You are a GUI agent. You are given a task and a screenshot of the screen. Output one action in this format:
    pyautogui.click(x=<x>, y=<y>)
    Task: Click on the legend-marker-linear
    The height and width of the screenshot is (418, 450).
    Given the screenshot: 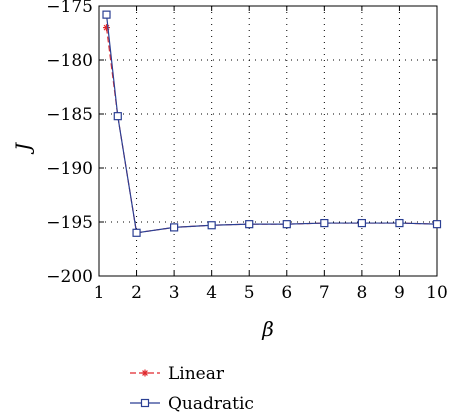 What is the action you would take?
    pyautogui.click(x=145, y=373)
    